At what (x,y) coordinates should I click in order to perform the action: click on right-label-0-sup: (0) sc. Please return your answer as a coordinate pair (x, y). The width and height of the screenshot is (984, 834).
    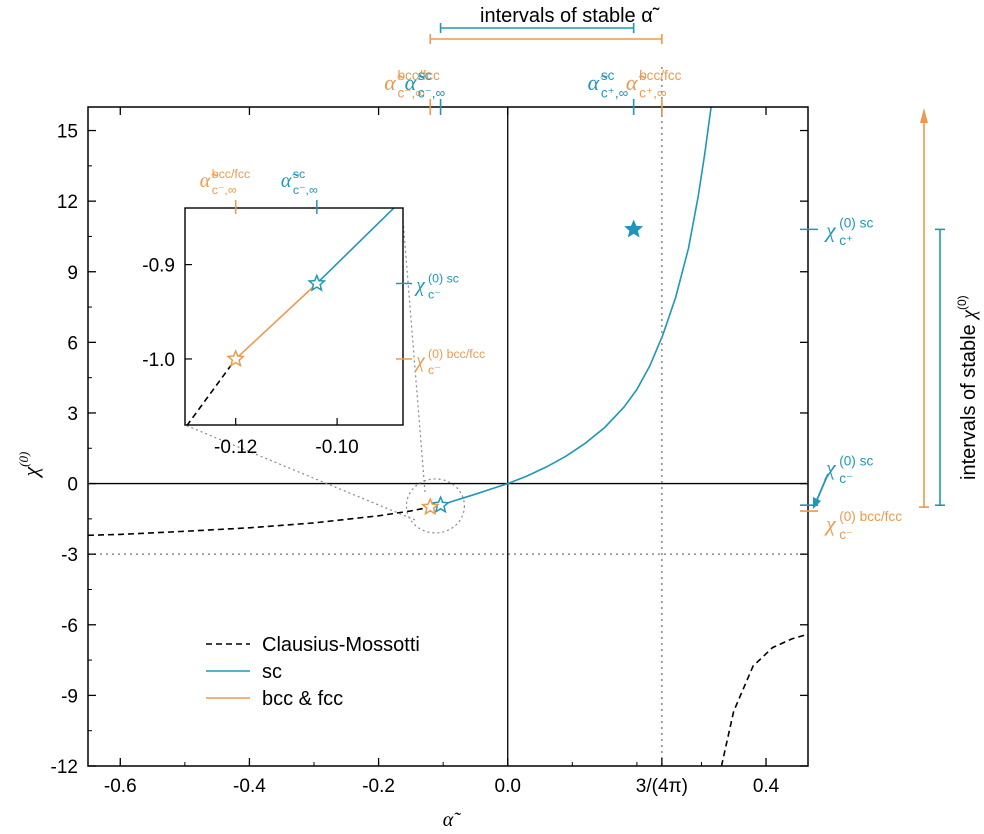
    Looking at the image, I should click on (856, 222).